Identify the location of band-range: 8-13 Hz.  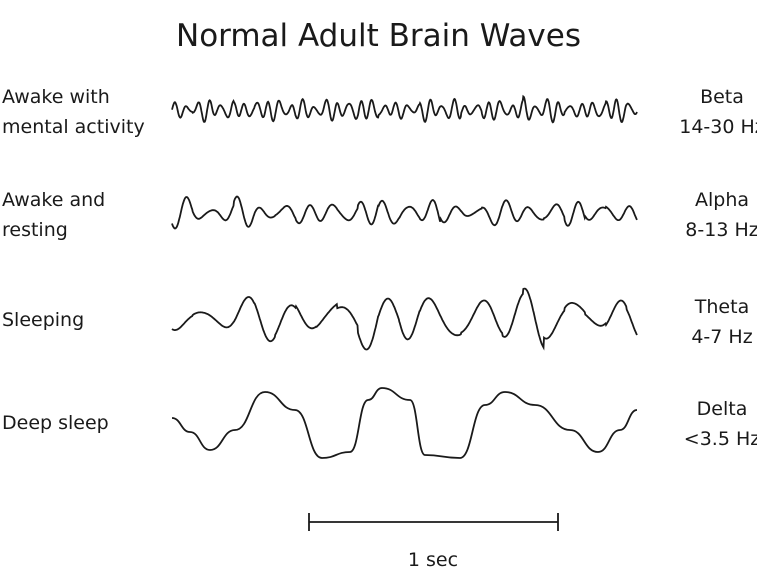
(721, 230).